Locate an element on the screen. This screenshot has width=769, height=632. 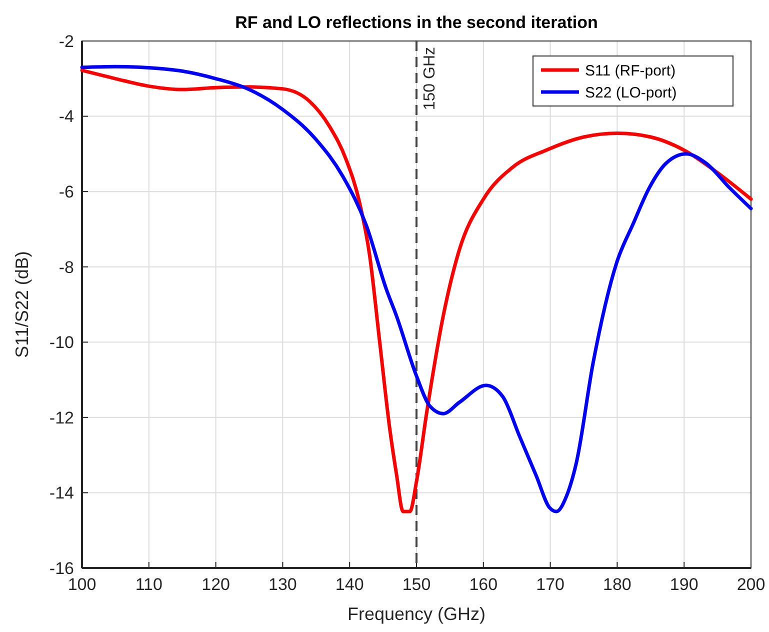
x-tick-label: 180 is located at coordinates (617, 584).